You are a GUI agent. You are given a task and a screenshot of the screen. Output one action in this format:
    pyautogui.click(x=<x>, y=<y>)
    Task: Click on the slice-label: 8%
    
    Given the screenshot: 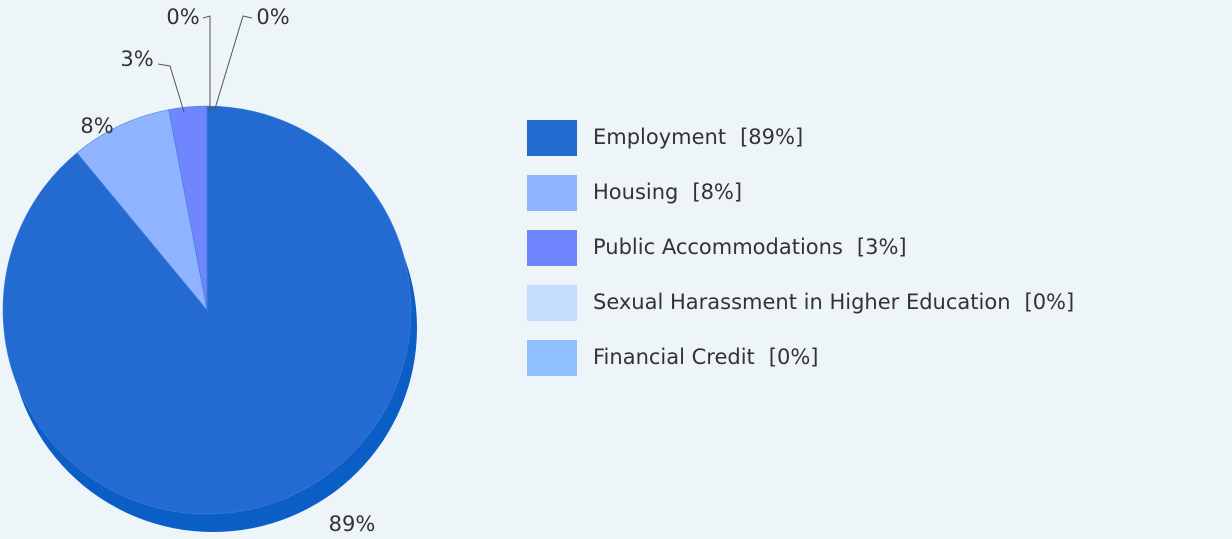 What is the action you would take?
    pyautogui.click(x=96, y=126)
    